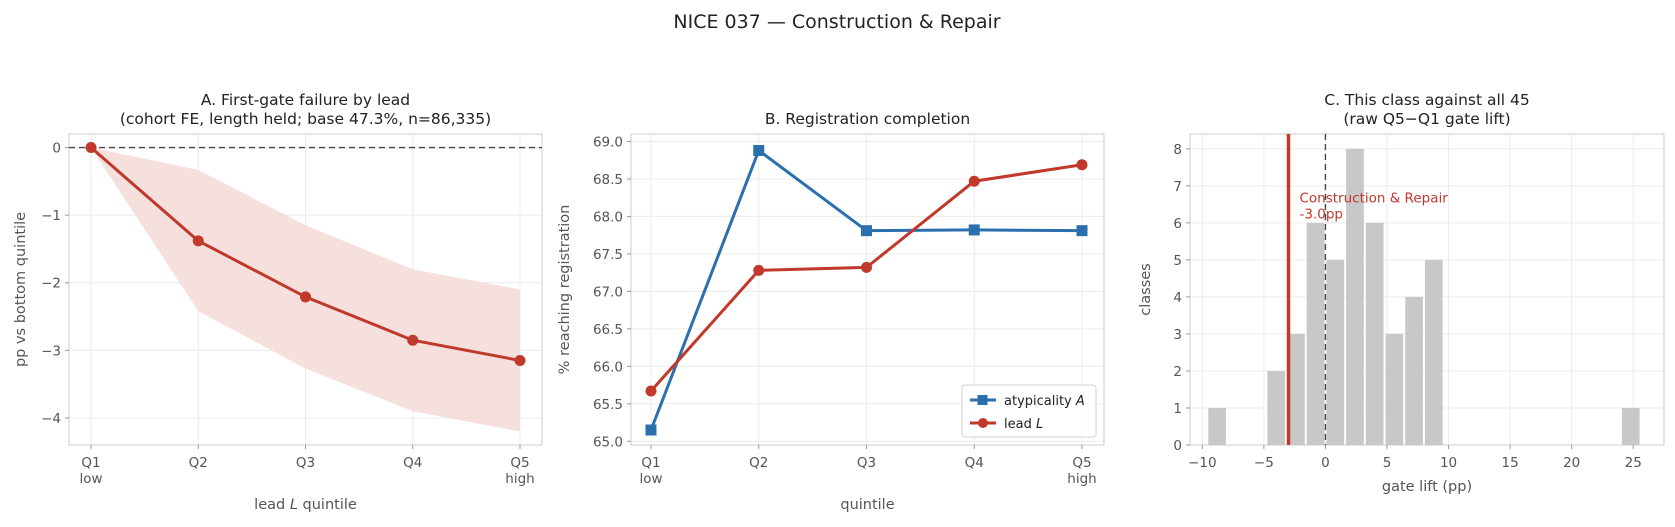 The height and width of the screenshot is (527, 1675). What do you see at coordinates (51, 419) in the screenshot?
I see `y-tick-label: −4` at bounding box center [51, 419].